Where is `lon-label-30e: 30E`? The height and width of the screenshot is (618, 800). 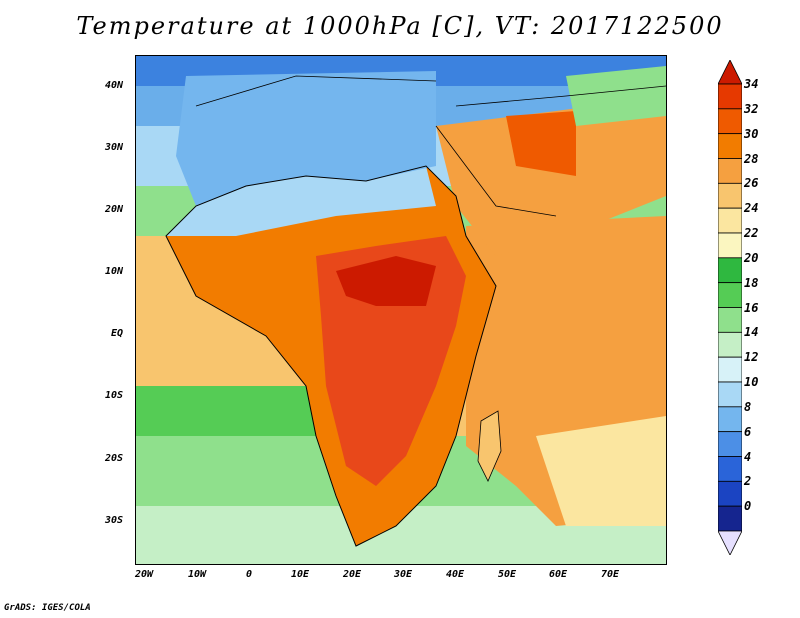 lon-label-30e: 30E is located at coordinates (403, 574).